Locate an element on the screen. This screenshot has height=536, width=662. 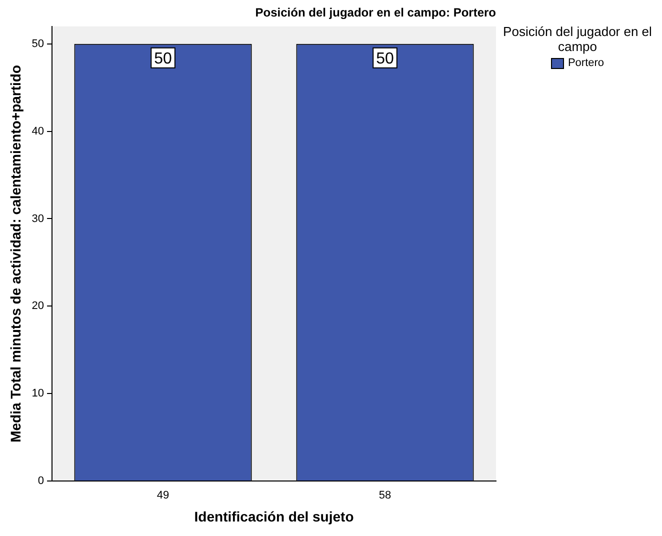
x-tick-label: 58 is located at coordinates (385, 496).